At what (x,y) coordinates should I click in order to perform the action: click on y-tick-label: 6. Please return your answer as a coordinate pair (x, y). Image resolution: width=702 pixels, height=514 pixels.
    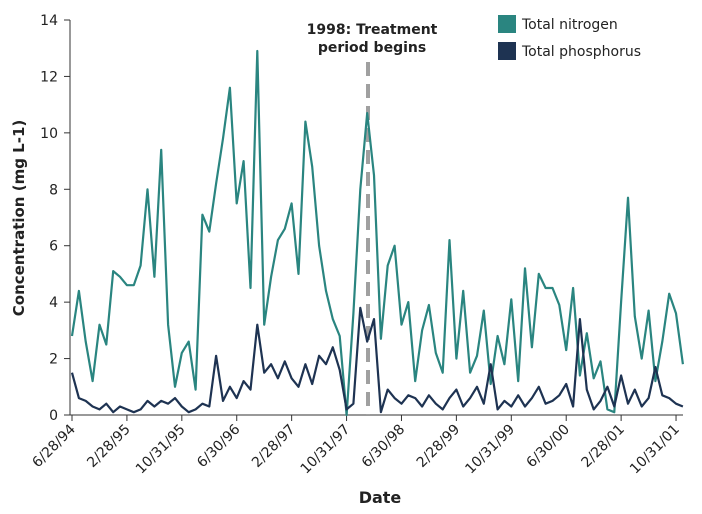
    Looking at the image, I should click on (53, 247).